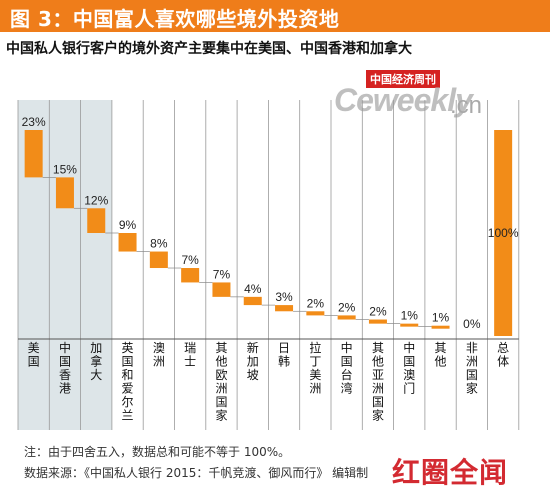 The height and width of the screenshot is (491, 550). What do you see at coordinates (503, 355) in the screenshot?
I see `category-label: 总体` at bounding box center [503, 355].